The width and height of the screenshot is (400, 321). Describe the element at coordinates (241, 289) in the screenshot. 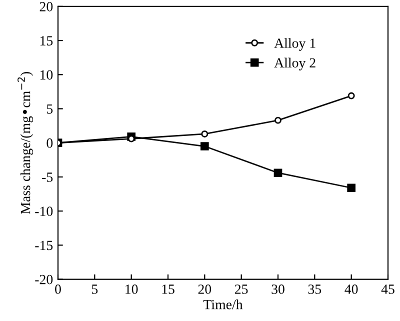

I see `x-tick-label: 25` at that location.